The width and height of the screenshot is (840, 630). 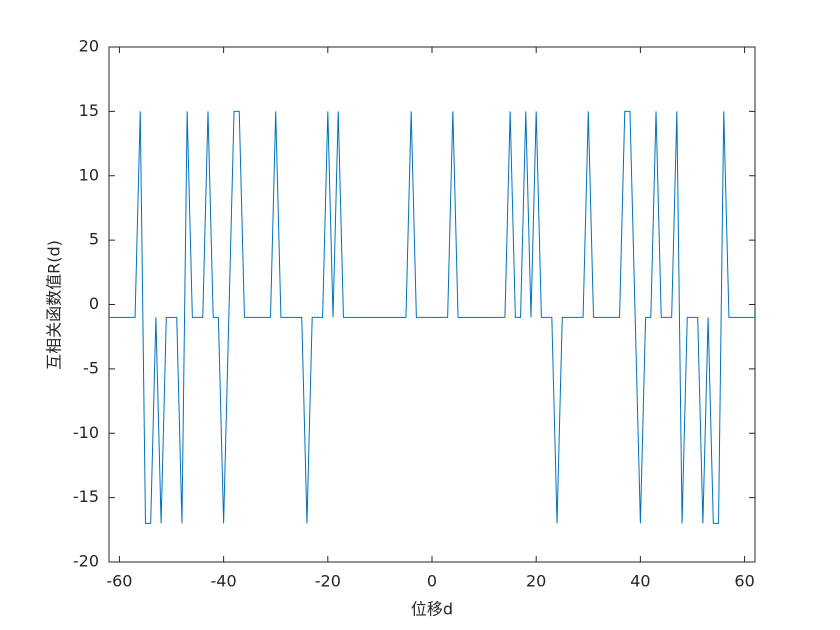 I want to click on x-tick-label: 40, so click(x=640, y=581).